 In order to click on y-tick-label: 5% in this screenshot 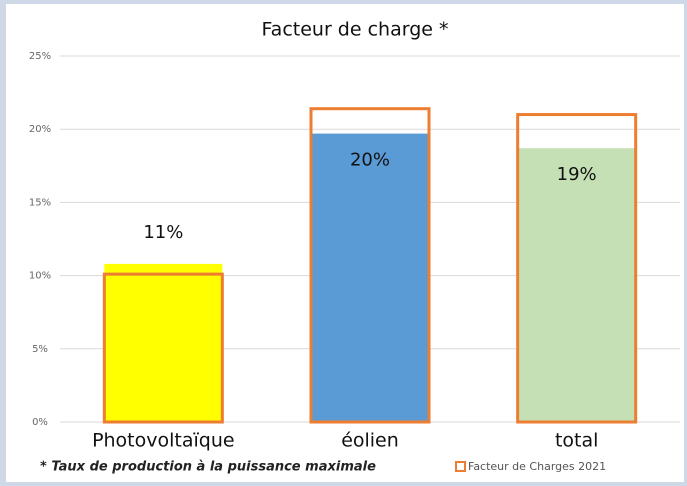, I will do `click(40, 349)`.